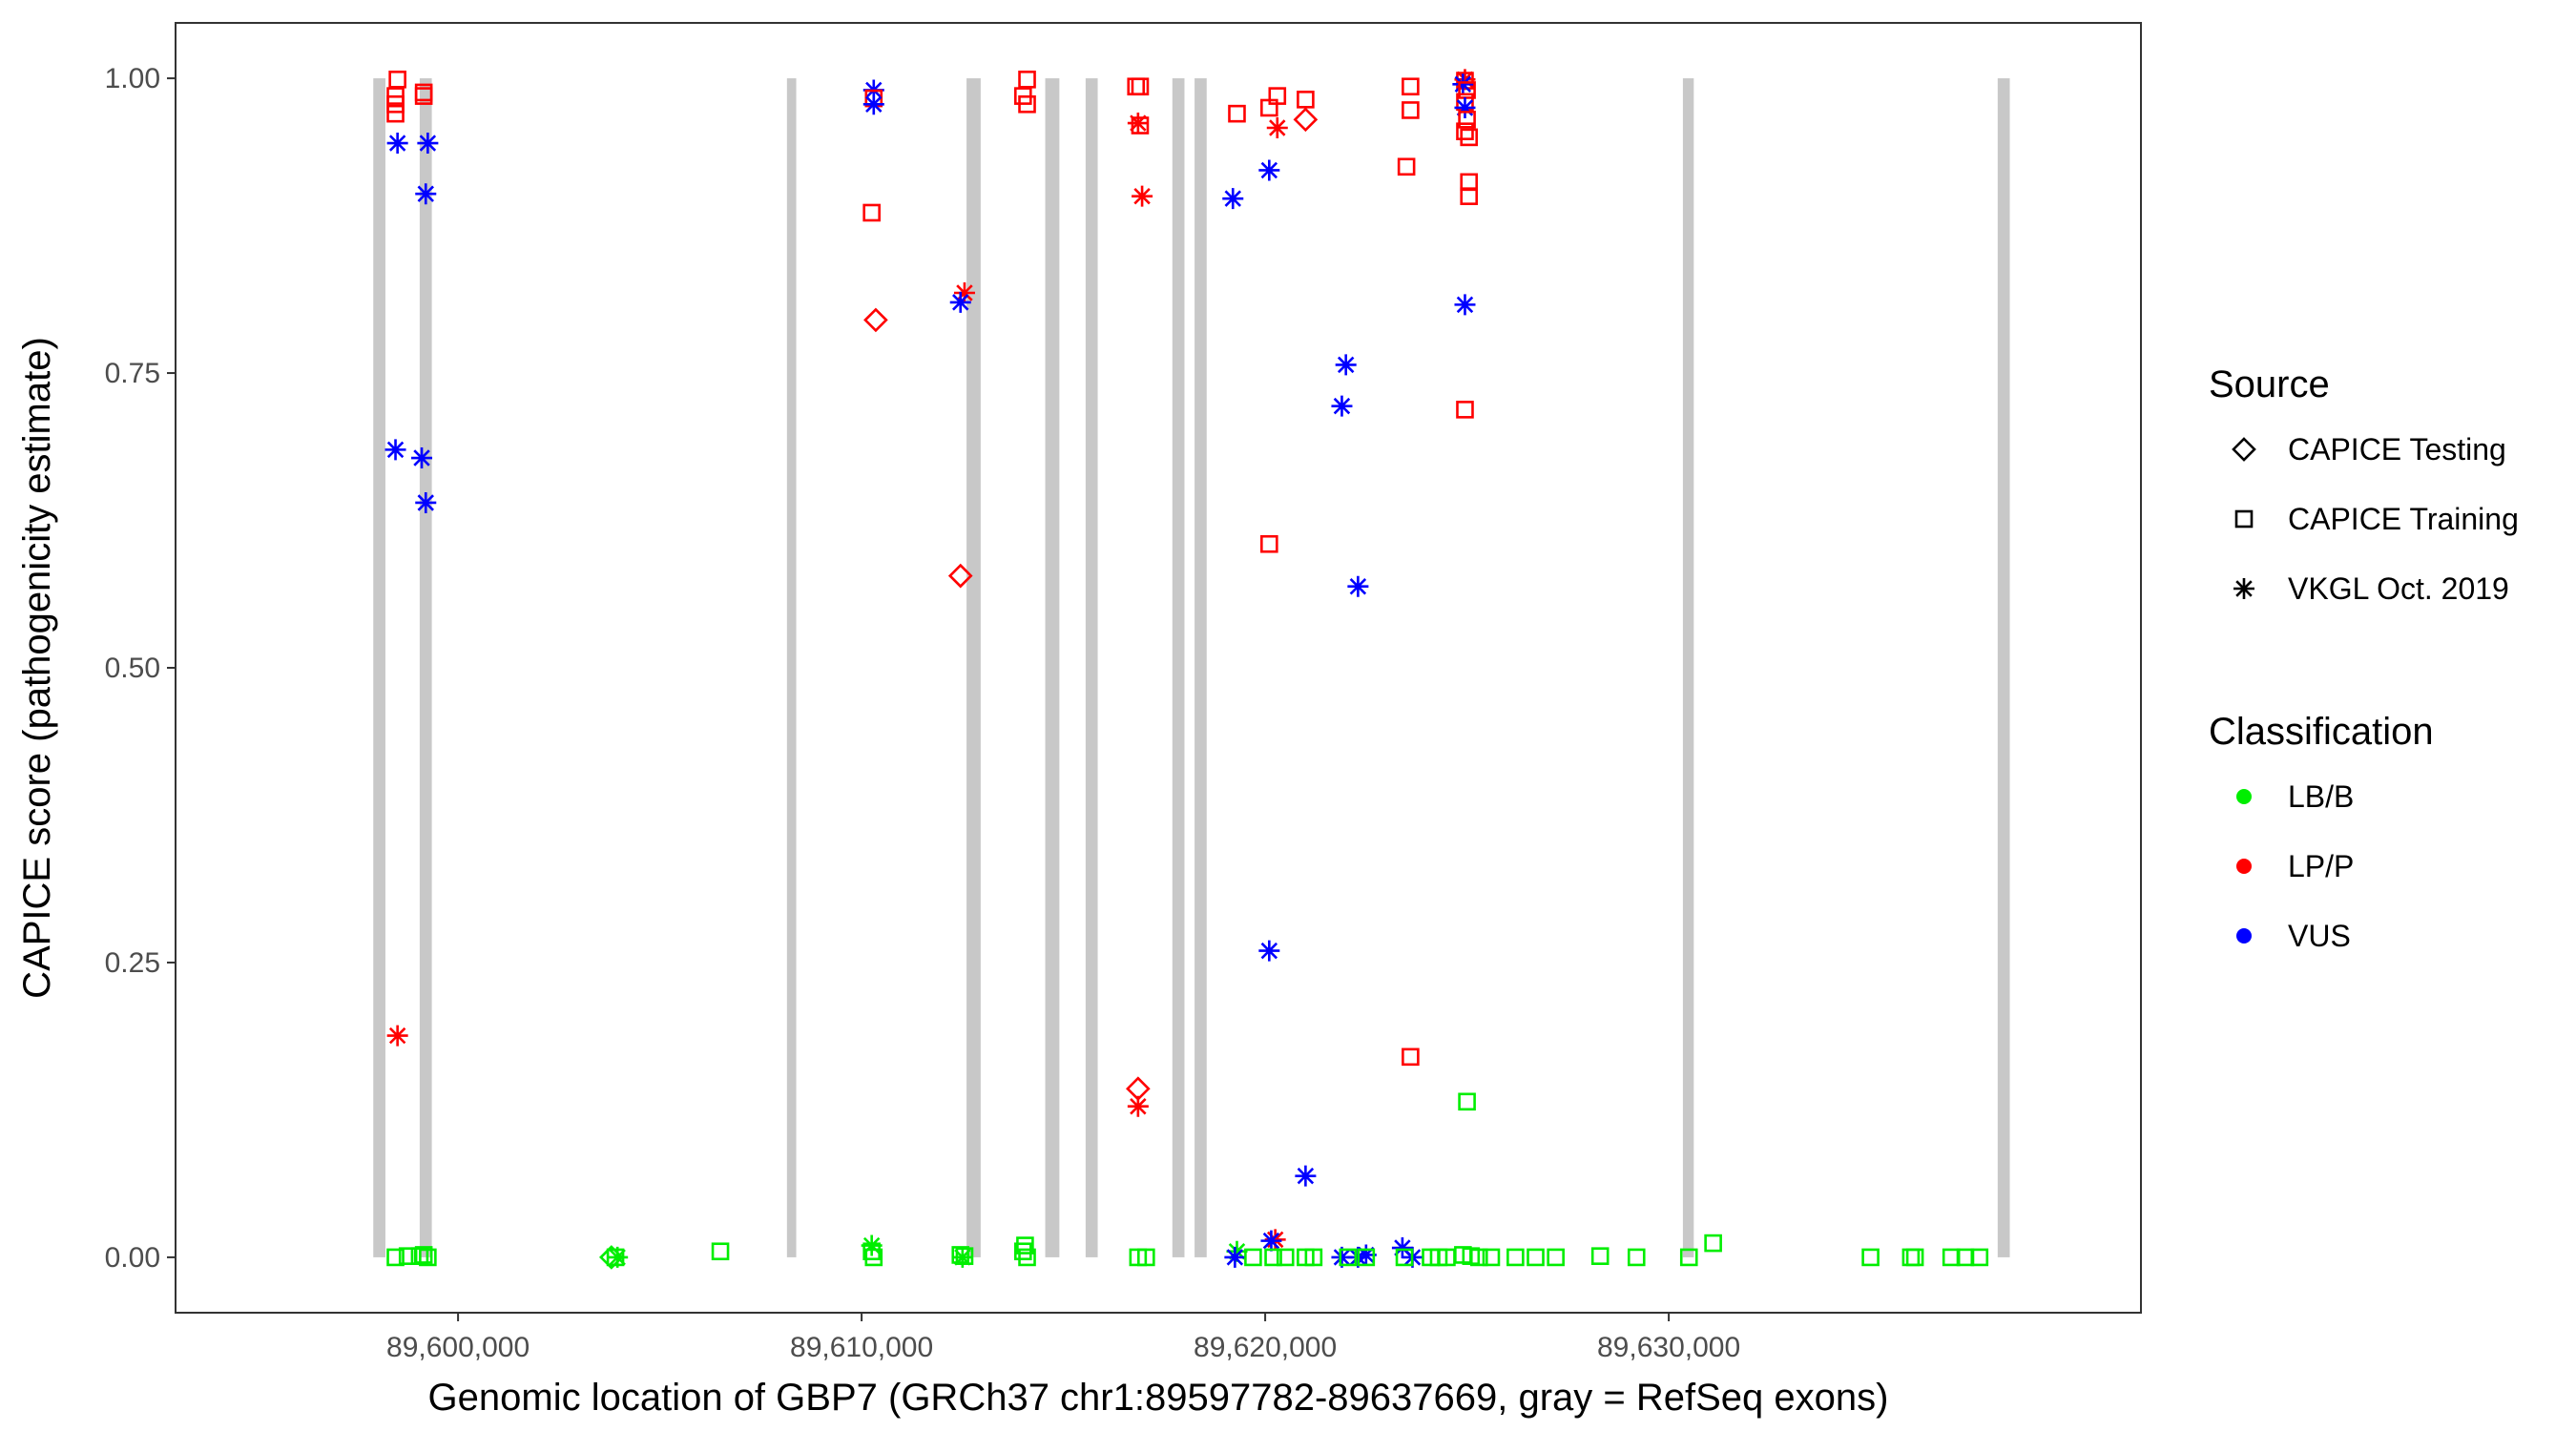  Describe the element at coordinates (2269, 384) in the screenshot. I see `legend-source-title: Source` at that location.